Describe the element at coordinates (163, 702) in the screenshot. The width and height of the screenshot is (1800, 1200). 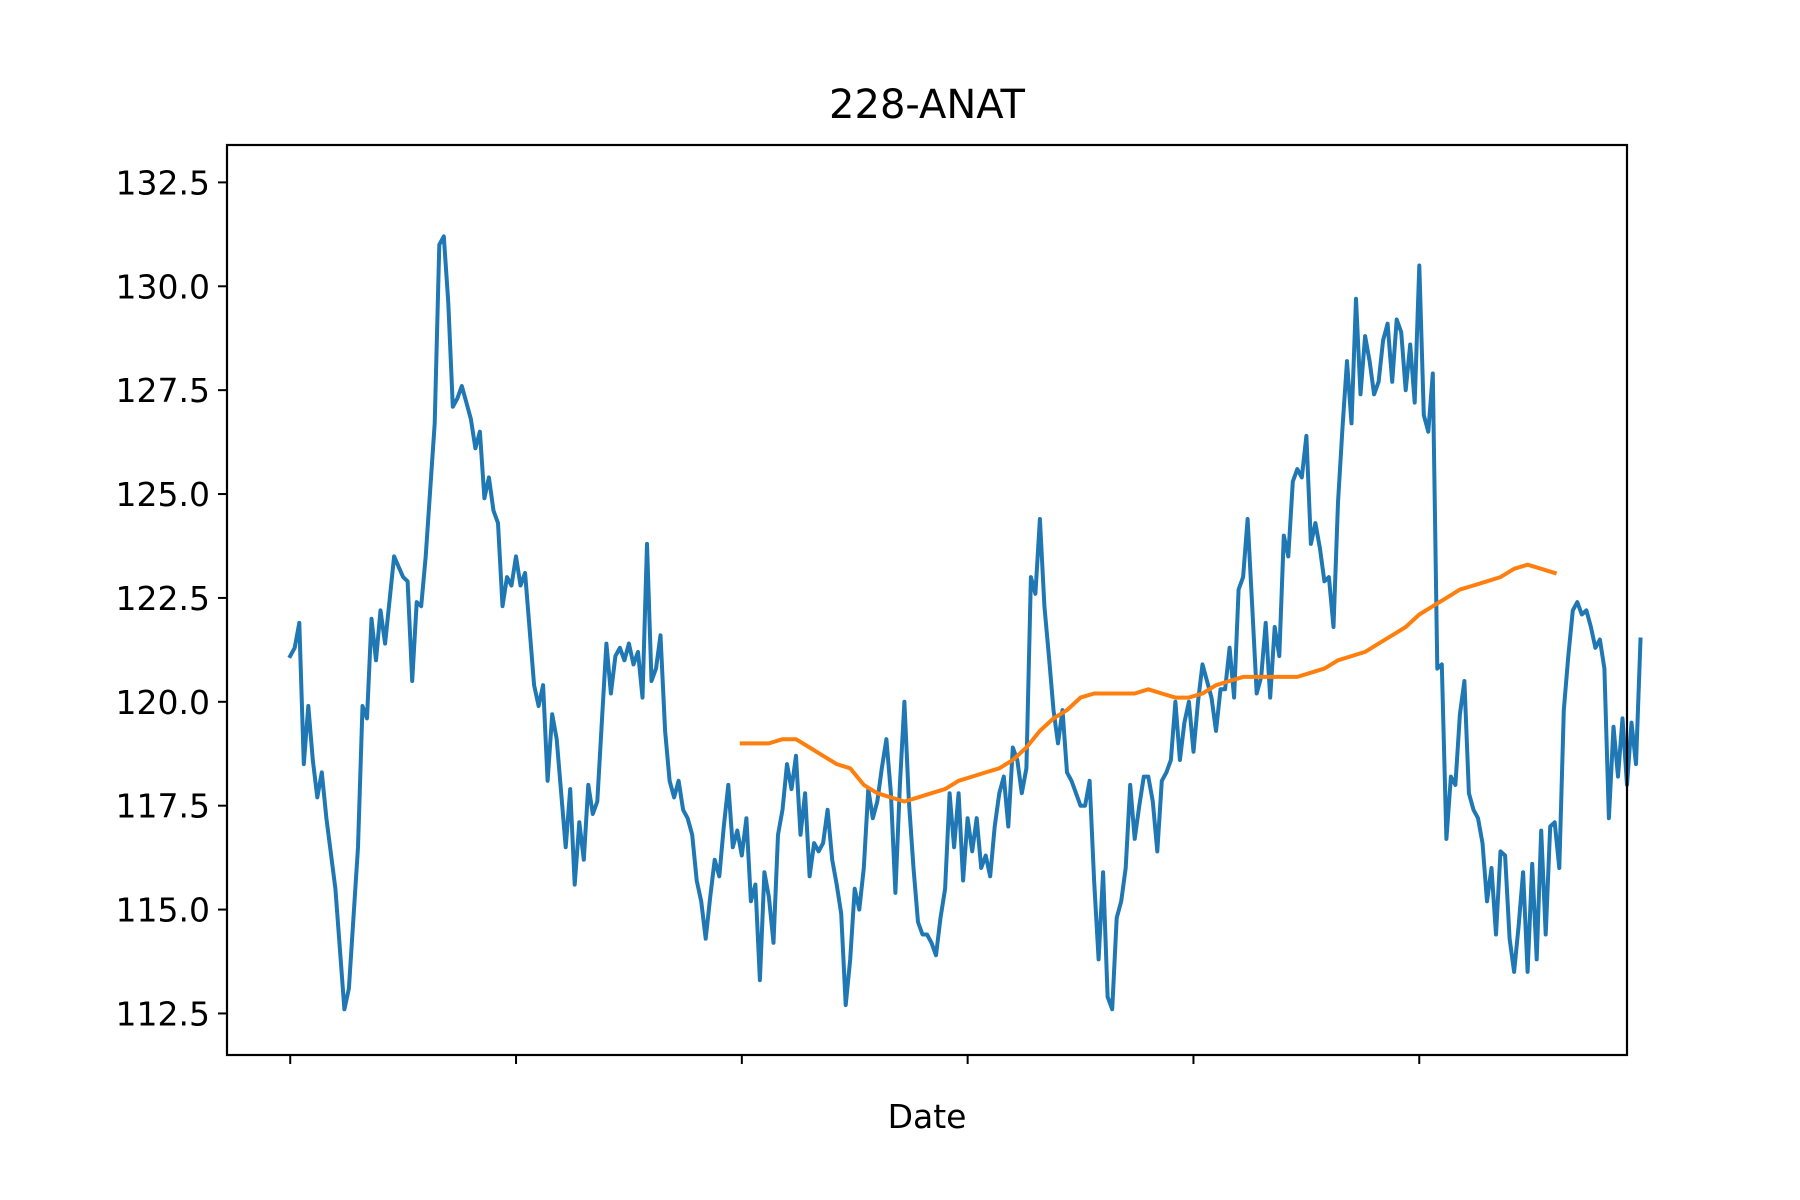
I see `y-tick-label: 120.0` at that location.